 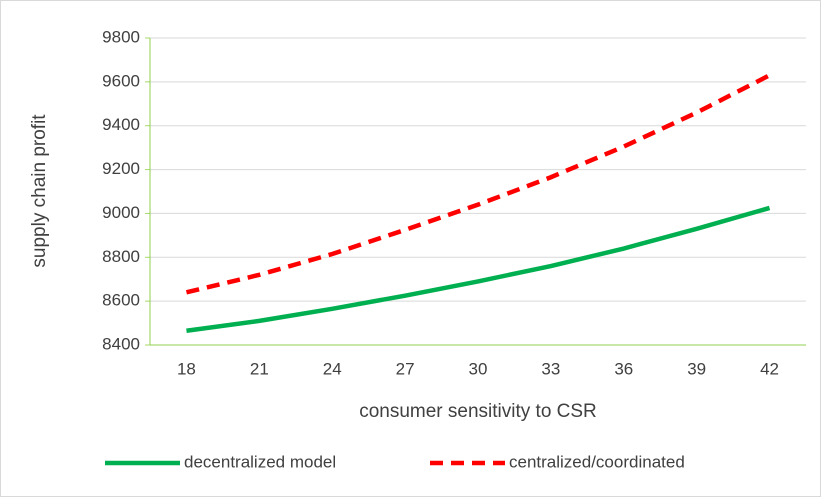 What do you see at coordinates (260, 461) in the screenshot?
I see `legend-label: decentralized model` at bounding box center [260, 461].